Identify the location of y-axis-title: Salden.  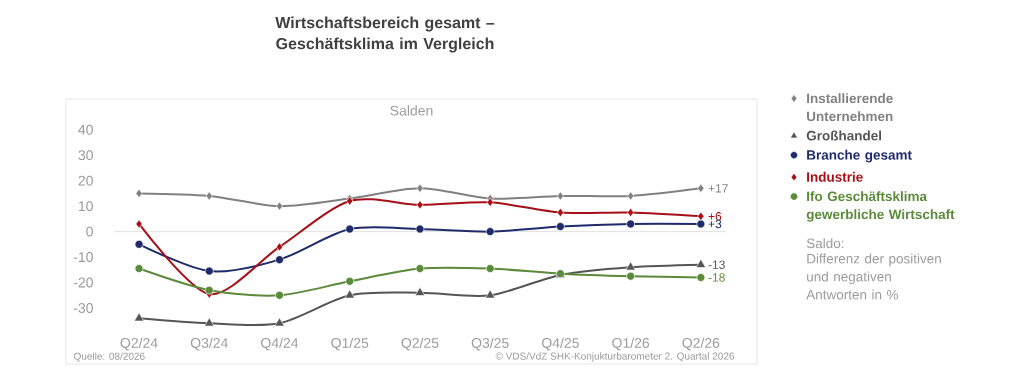
(411, 110).